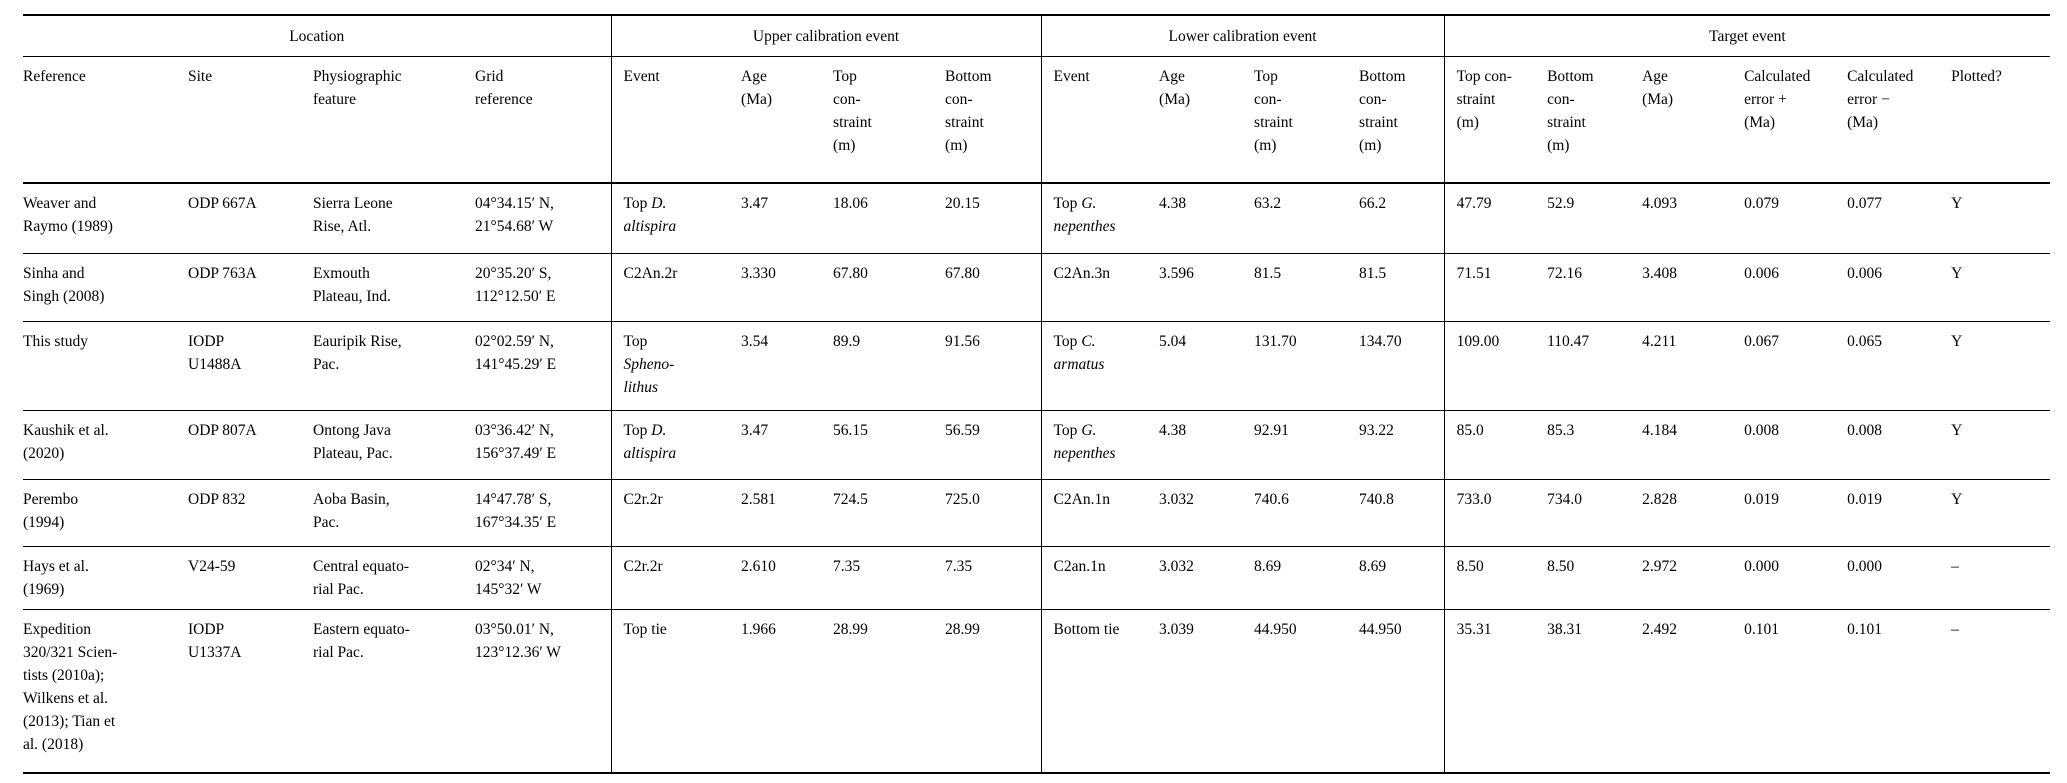 Image resolution: width=2067 pixels, height=783 pixels. Describe the element at coordinates (1693, 217) in the screenshot. I see `cell: 4.093` at that location.